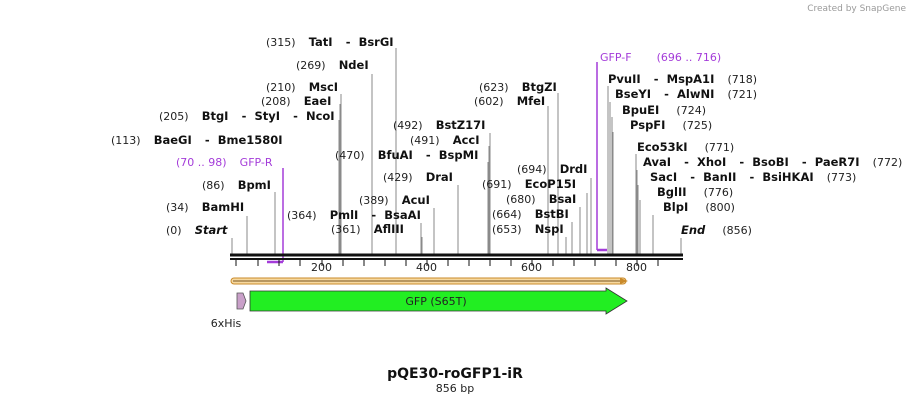 The image size is (912, 404). What do you see at coordinates (530, 212) in the screenshot?
I see `label-bstbi: (664) BstBI` at bounding box center [530, 212].